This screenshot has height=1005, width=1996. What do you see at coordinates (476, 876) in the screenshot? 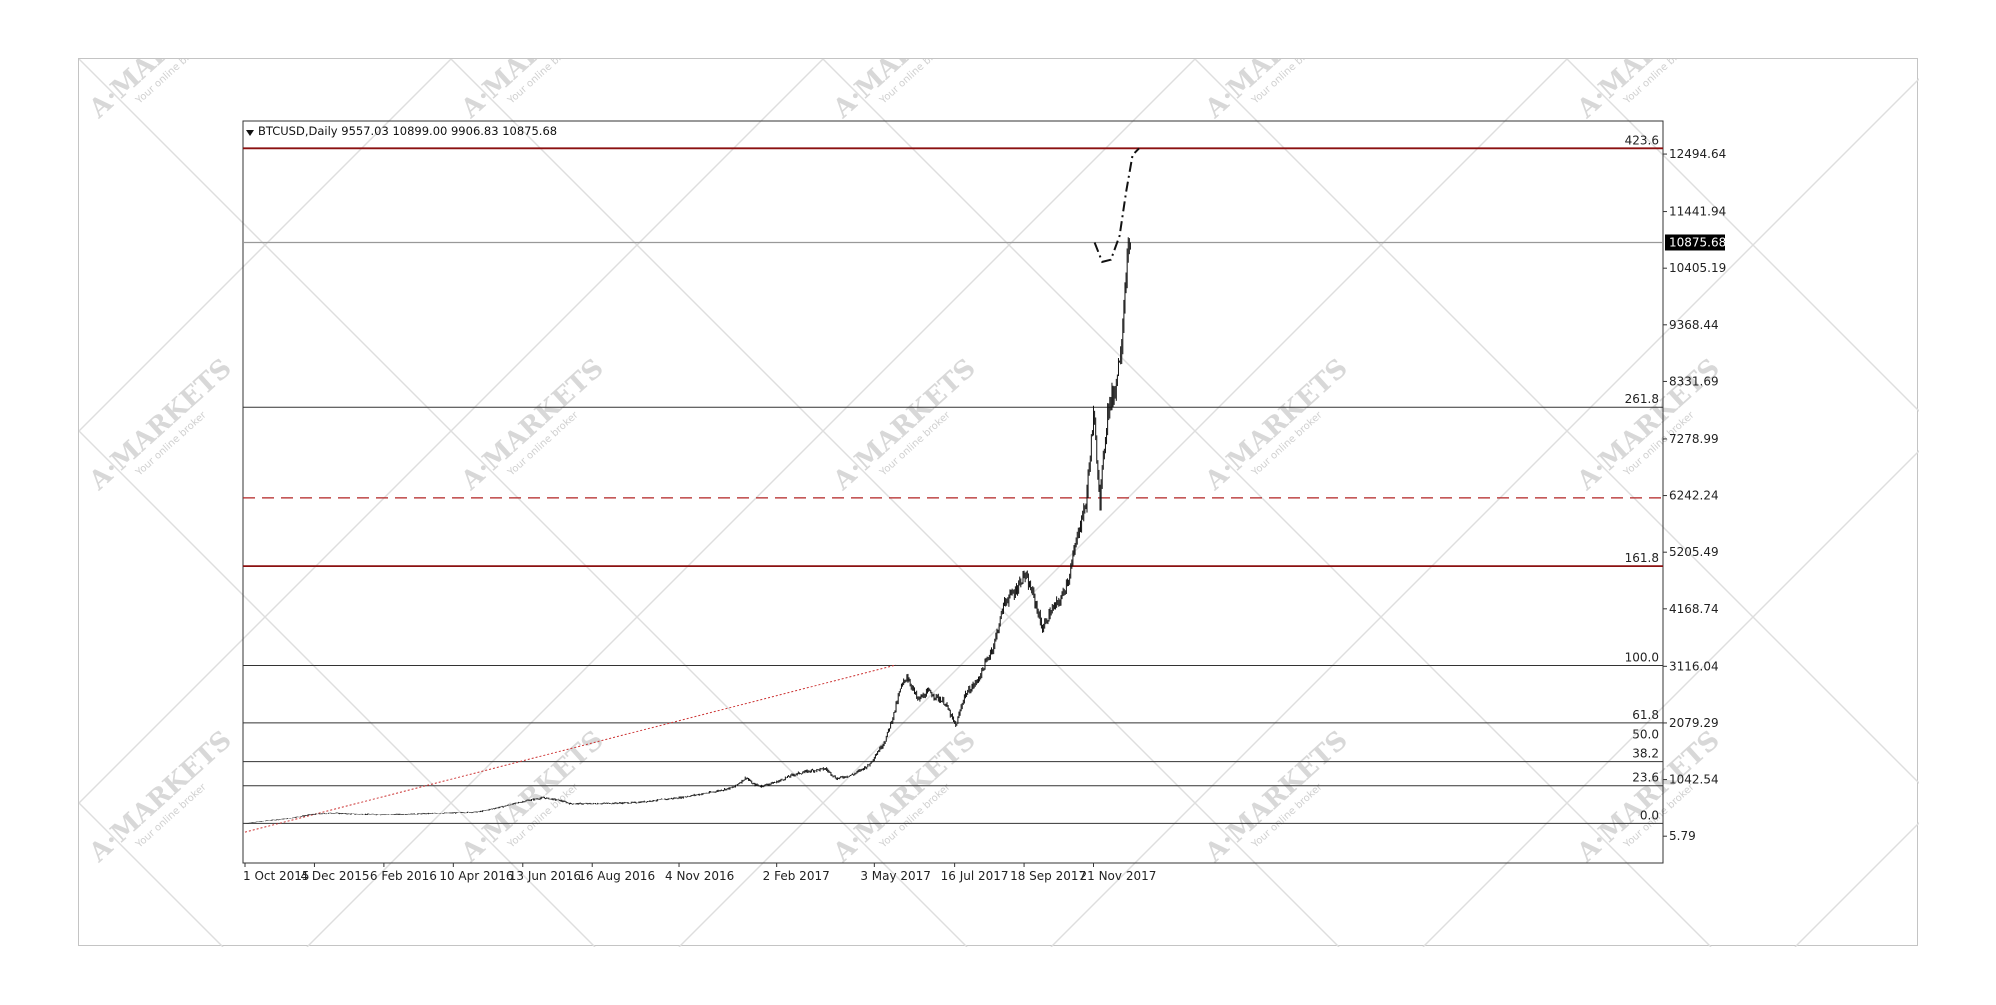
I see `x-tick-label: 10 Apr 2016` at bounding box center [476, 876].